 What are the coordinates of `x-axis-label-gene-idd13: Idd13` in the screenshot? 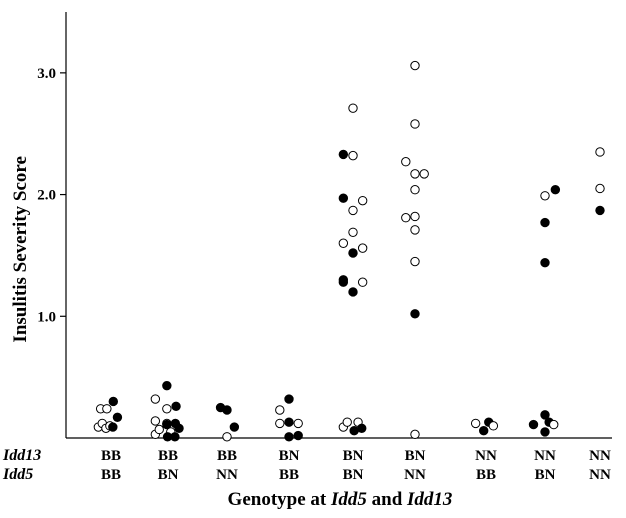 It's located at (429, 499).